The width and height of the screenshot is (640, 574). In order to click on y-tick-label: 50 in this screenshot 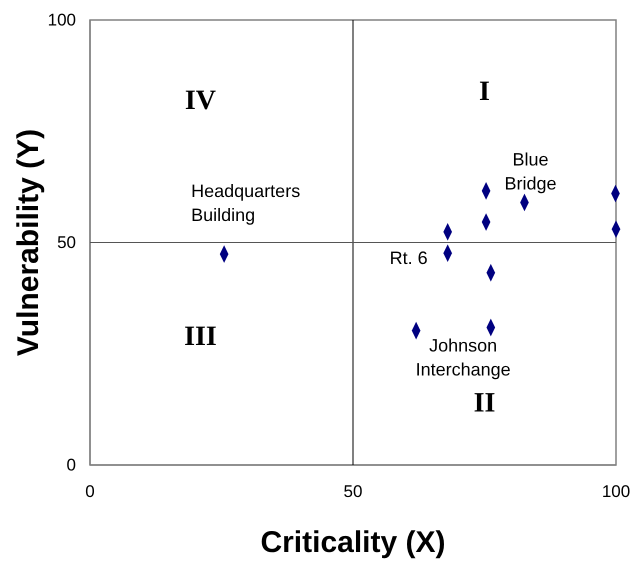, I will do `click(66, 242)`.